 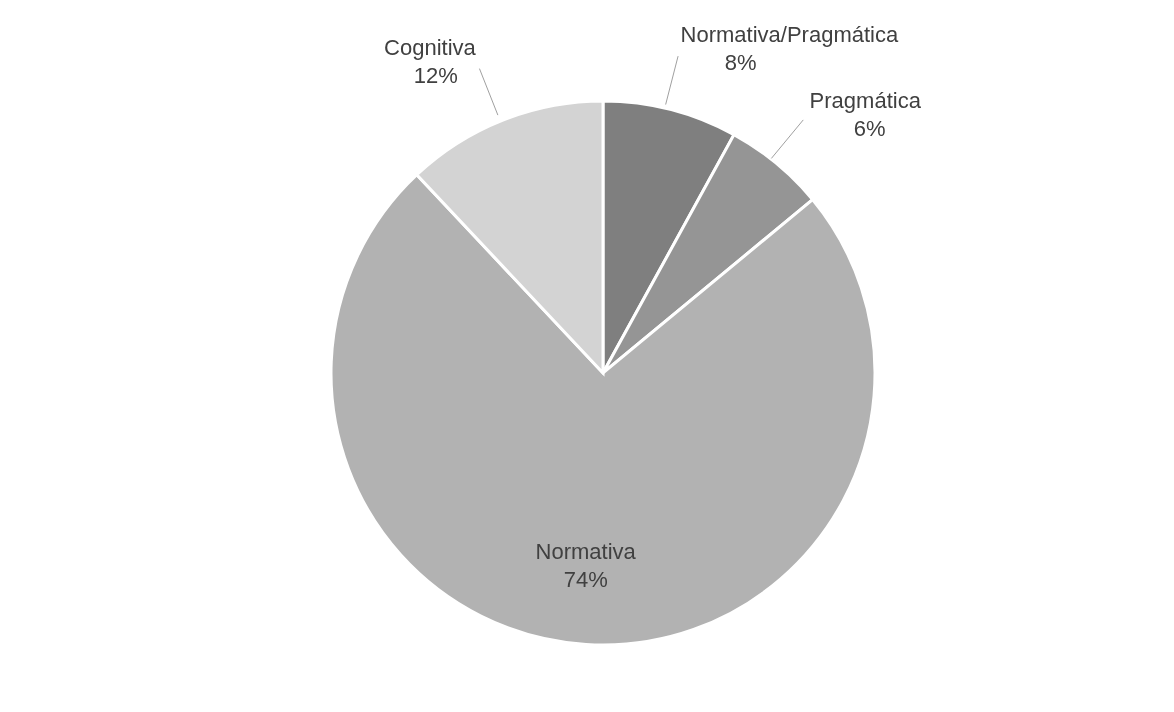 What do you see at coordinates (585, 580) in the screenshot?
I see `data-label: 74%` at bounding box center [585, 580].